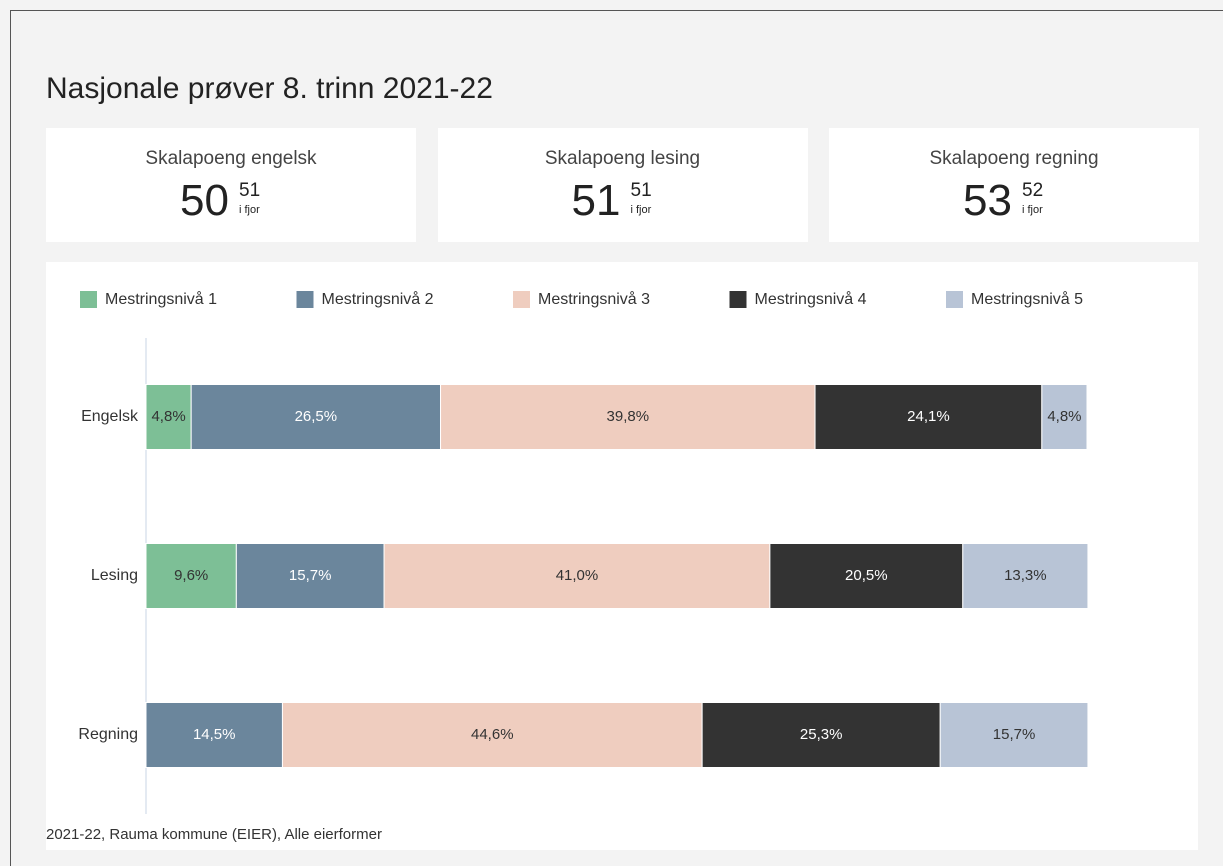 The width and height of the screenshot is (1223, 866). I want to click on kpi-card: Skalapoeng regning 53 52 i fjor, so click(1014, 185).